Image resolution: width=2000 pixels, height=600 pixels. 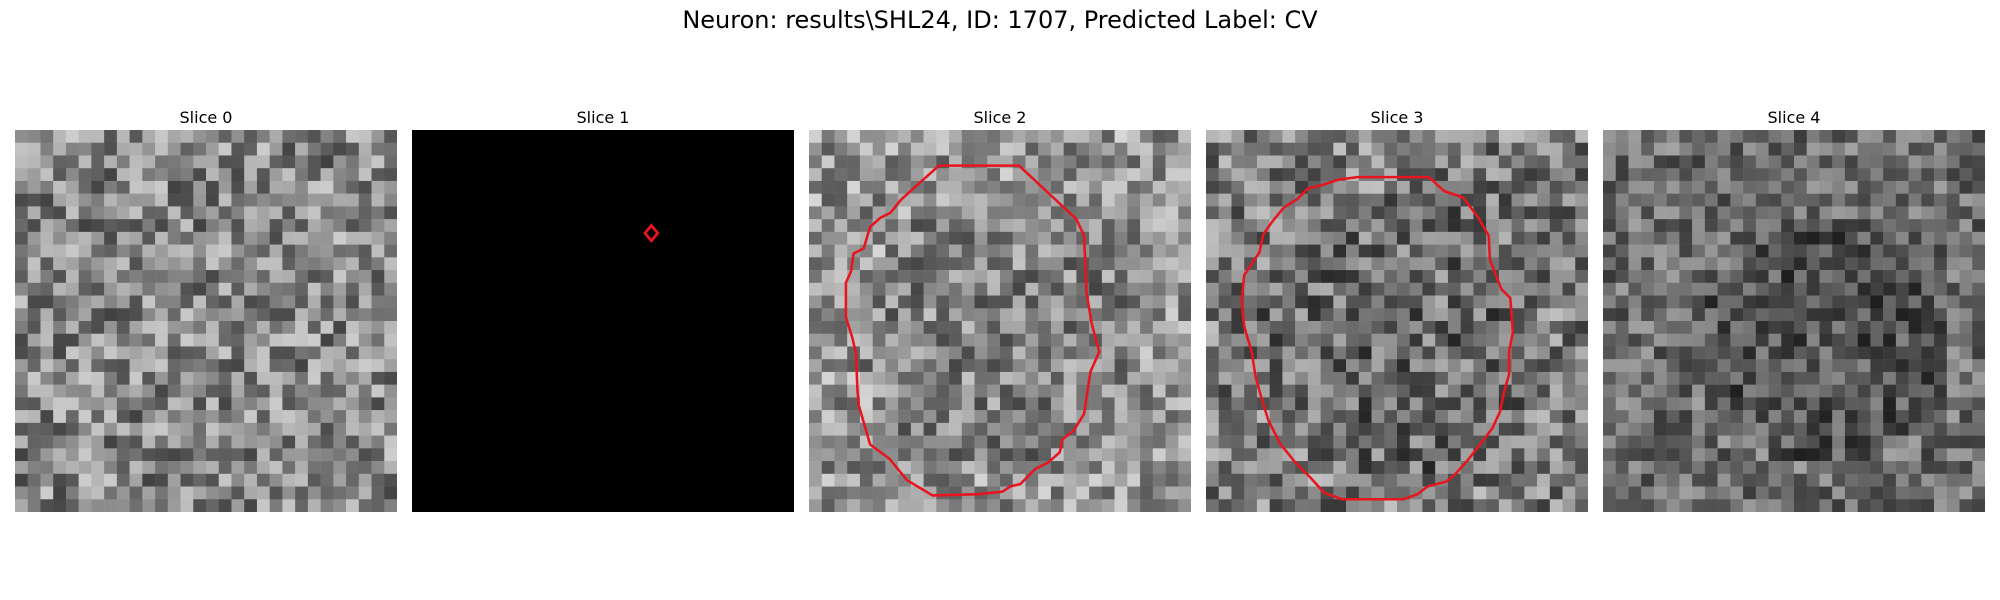 What do you see at coordinates (1794, 117) in the screenshot?
I see `slice-title: Slice 4` at bounding box center [1794, 117].